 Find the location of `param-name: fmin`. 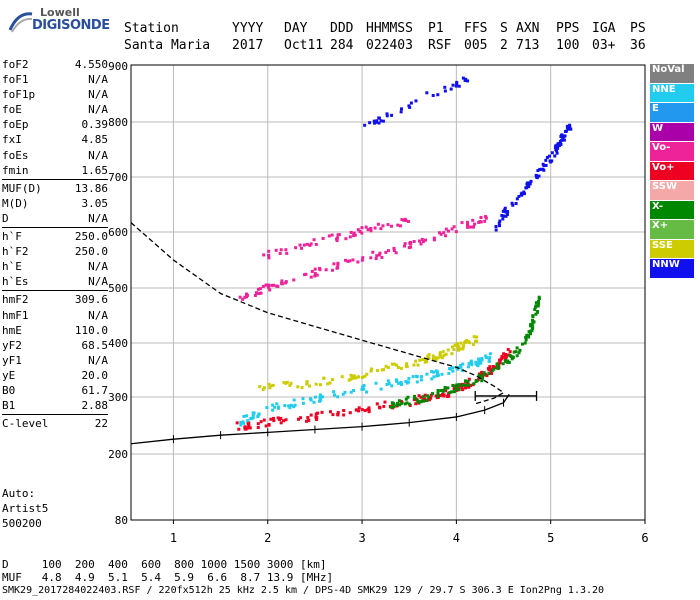

param-name: fmin is located at coordinates (15, 170).